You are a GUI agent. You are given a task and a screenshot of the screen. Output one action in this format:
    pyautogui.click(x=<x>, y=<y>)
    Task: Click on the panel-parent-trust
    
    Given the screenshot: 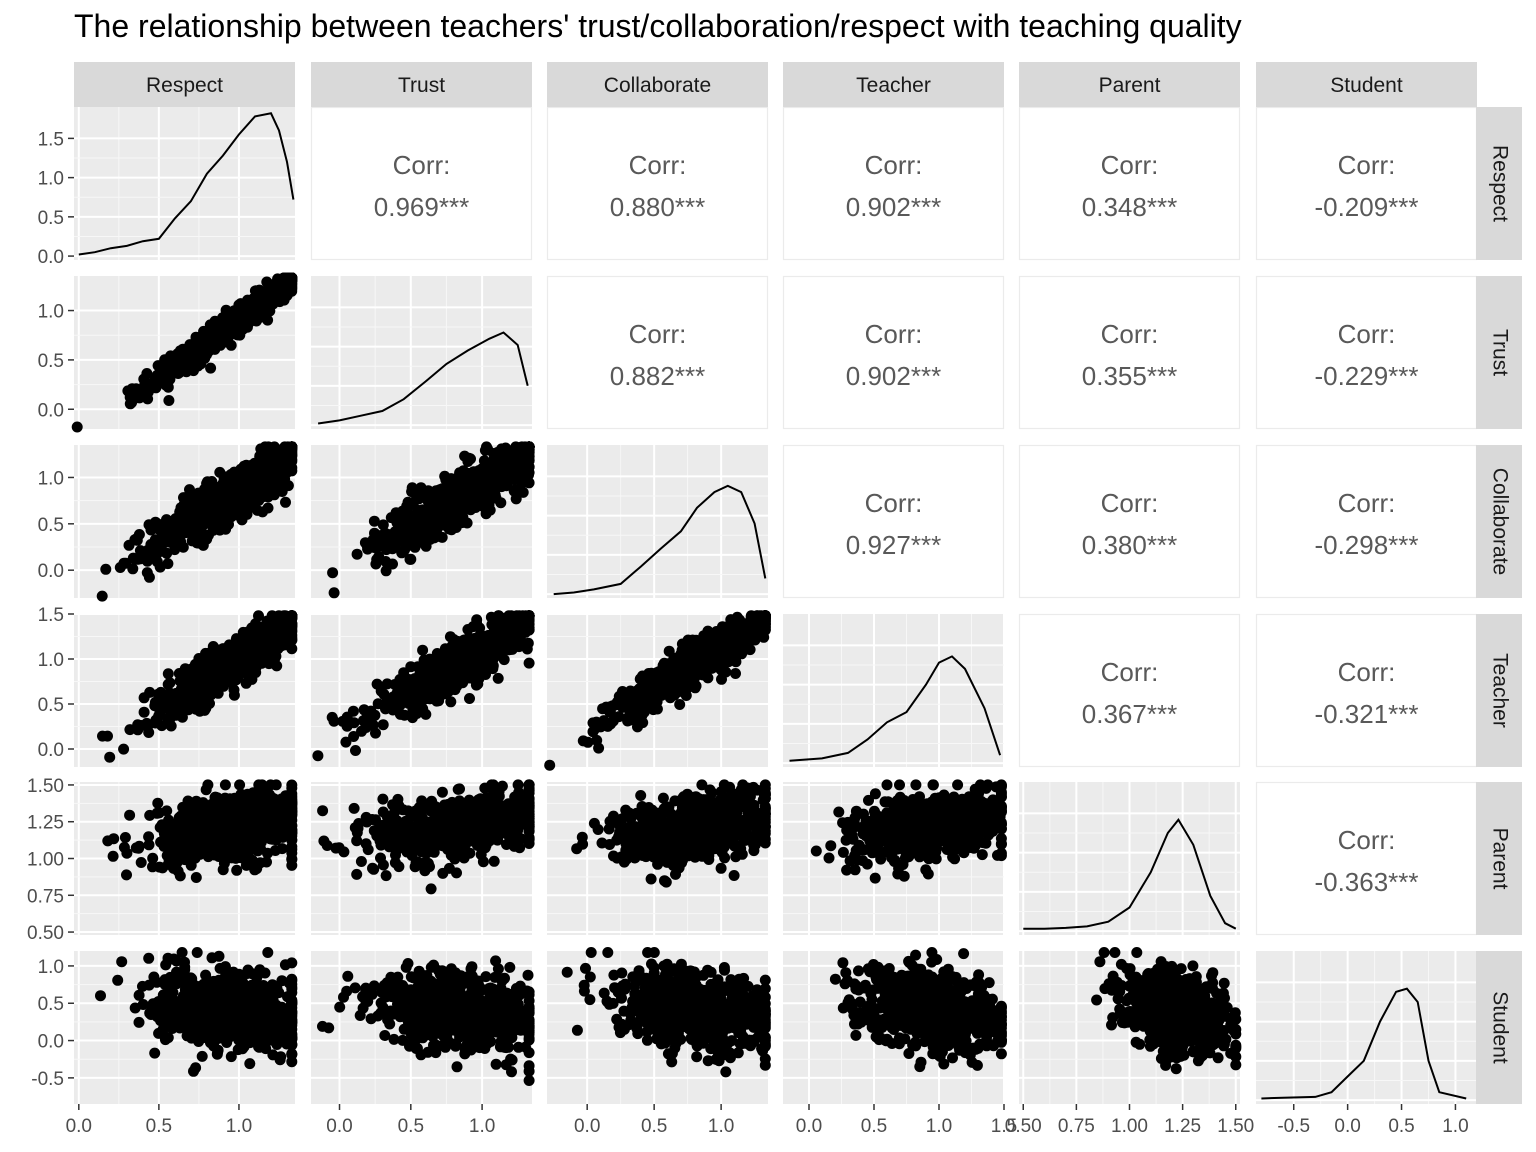 What is the action you would take?
    pyautogui.click(x=423, y=857)
    